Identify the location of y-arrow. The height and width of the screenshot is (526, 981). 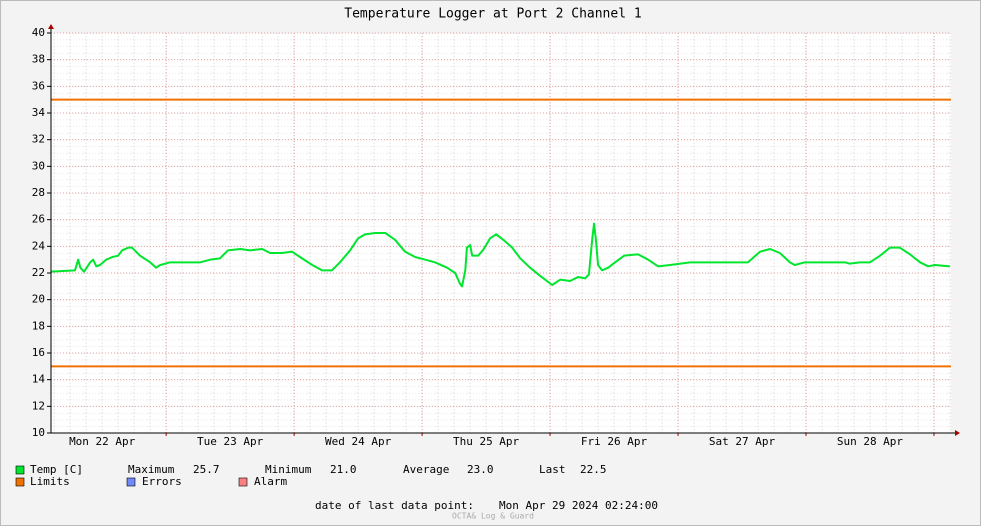
(51, 26).